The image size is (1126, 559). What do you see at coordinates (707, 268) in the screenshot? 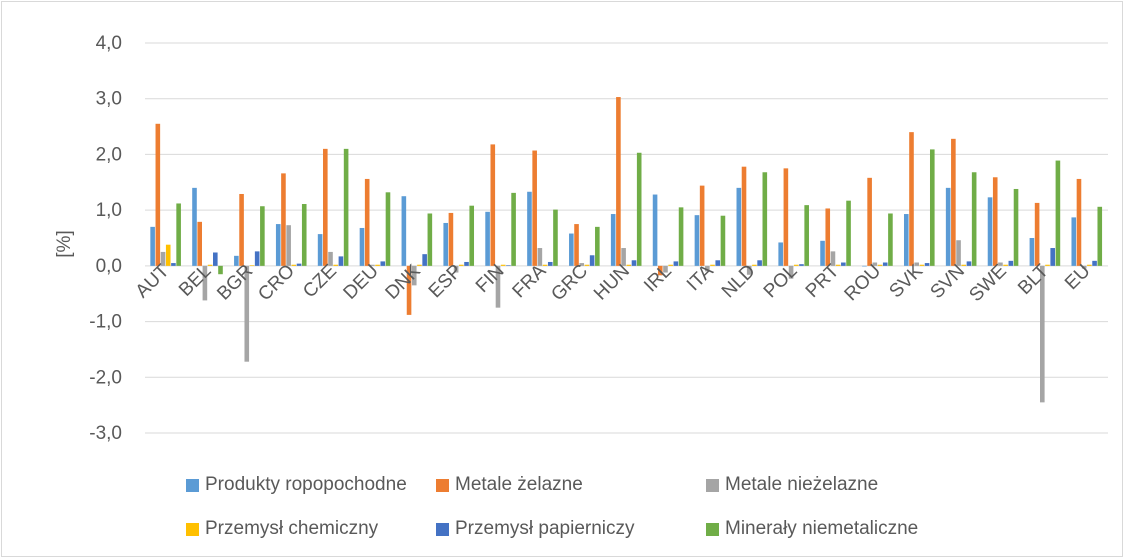
I see `bar-metale-nieżelazne-ita` at bounding box center [707, 268].